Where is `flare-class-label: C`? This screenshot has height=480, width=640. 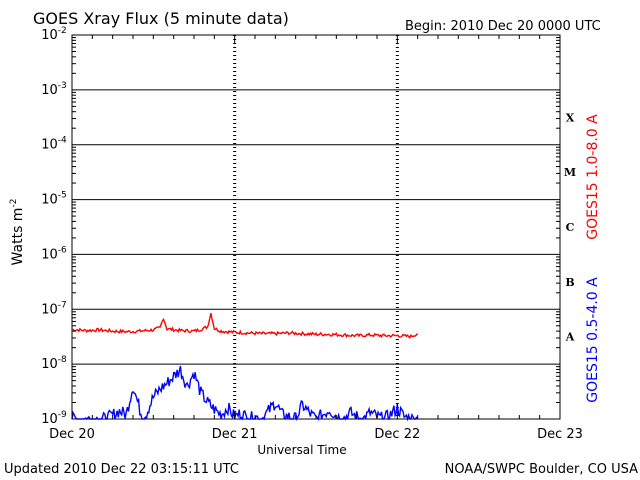 flare-class-label: C is located at coordinates (570, 227).